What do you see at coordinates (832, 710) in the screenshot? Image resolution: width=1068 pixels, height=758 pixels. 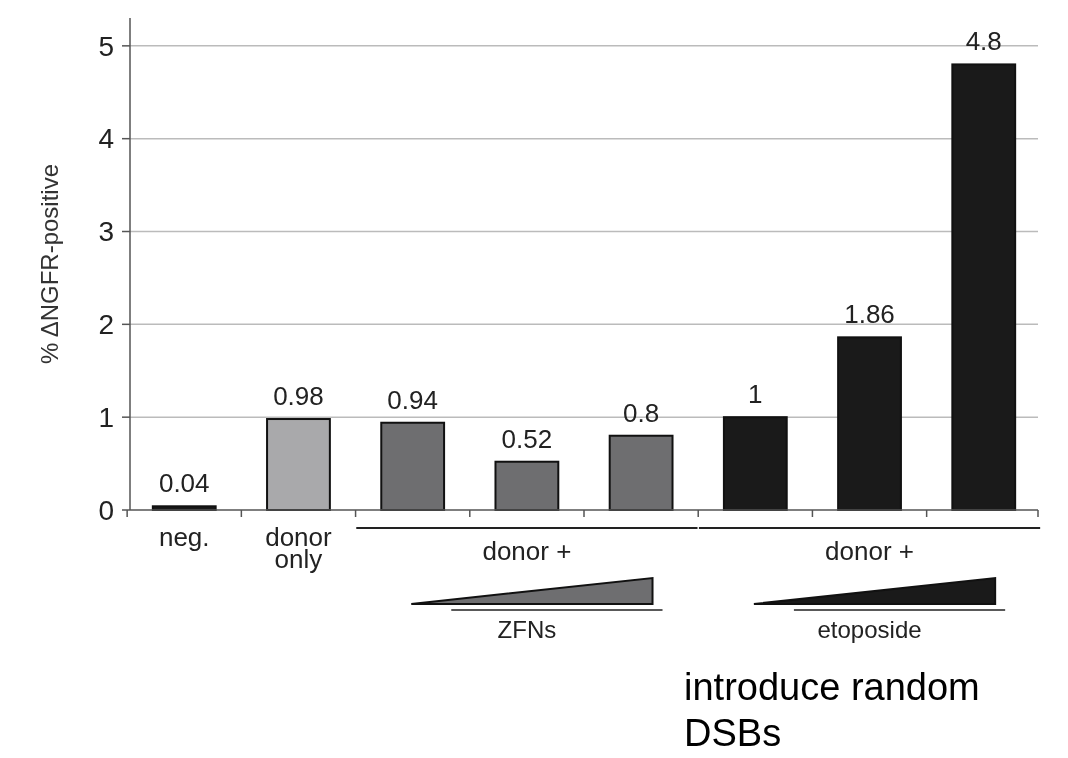 I see `text: introduce random DSBs` at bounding box center [832, 710].